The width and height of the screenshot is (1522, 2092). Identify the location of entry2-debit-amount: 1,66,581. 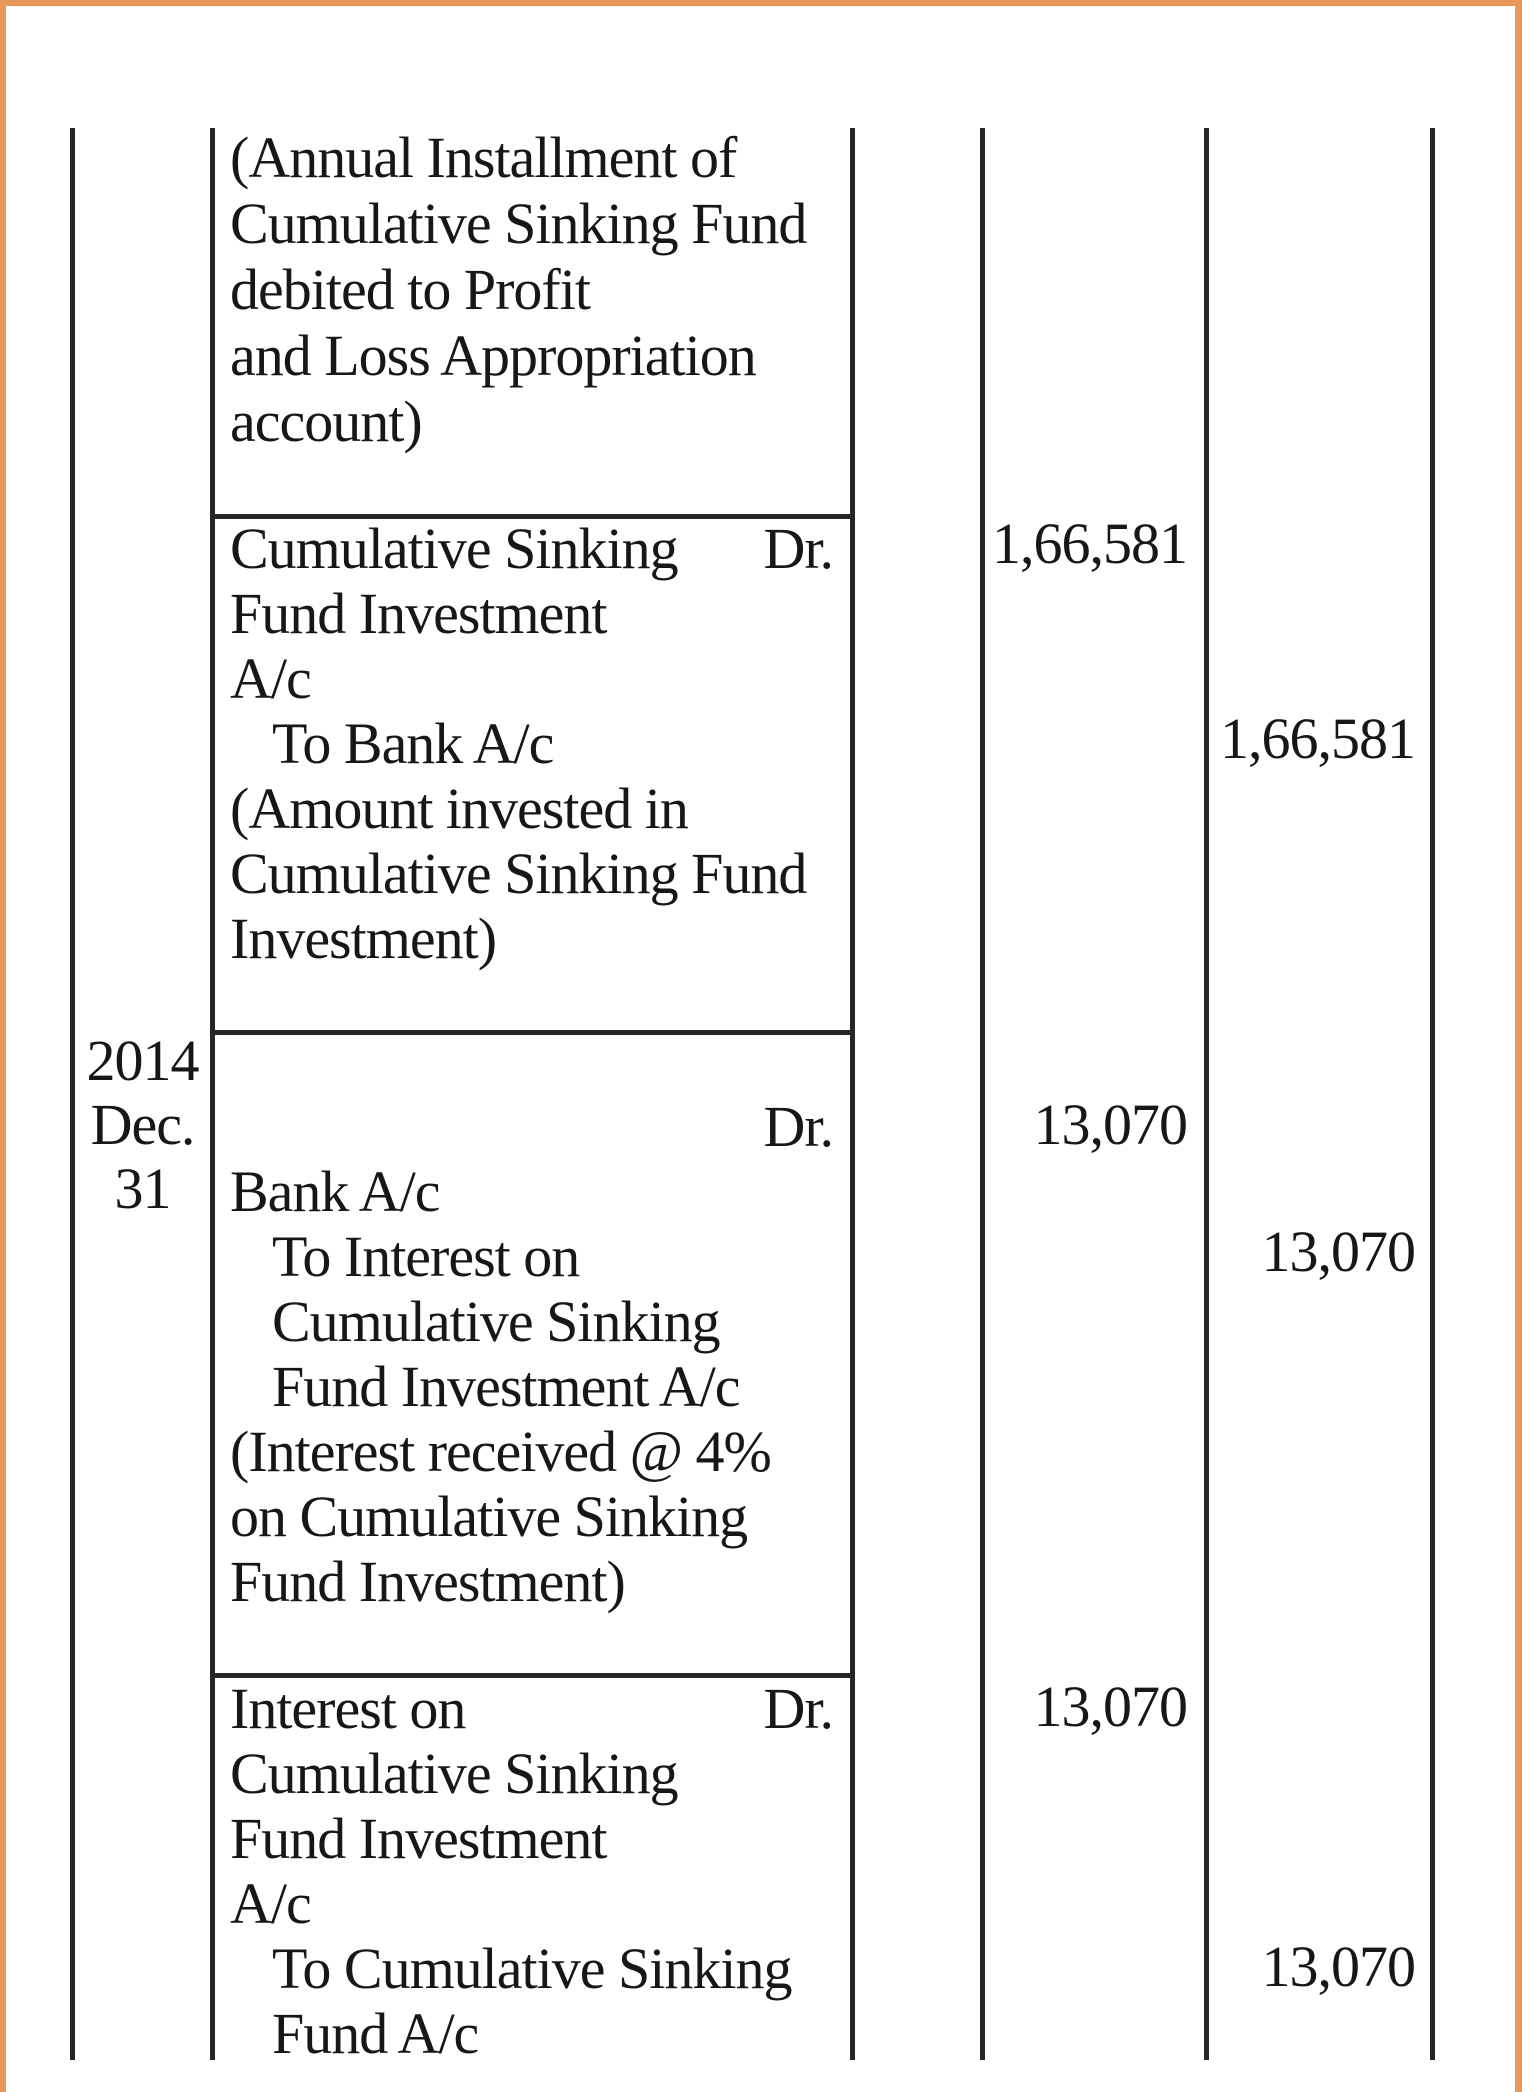
(1090, 543).